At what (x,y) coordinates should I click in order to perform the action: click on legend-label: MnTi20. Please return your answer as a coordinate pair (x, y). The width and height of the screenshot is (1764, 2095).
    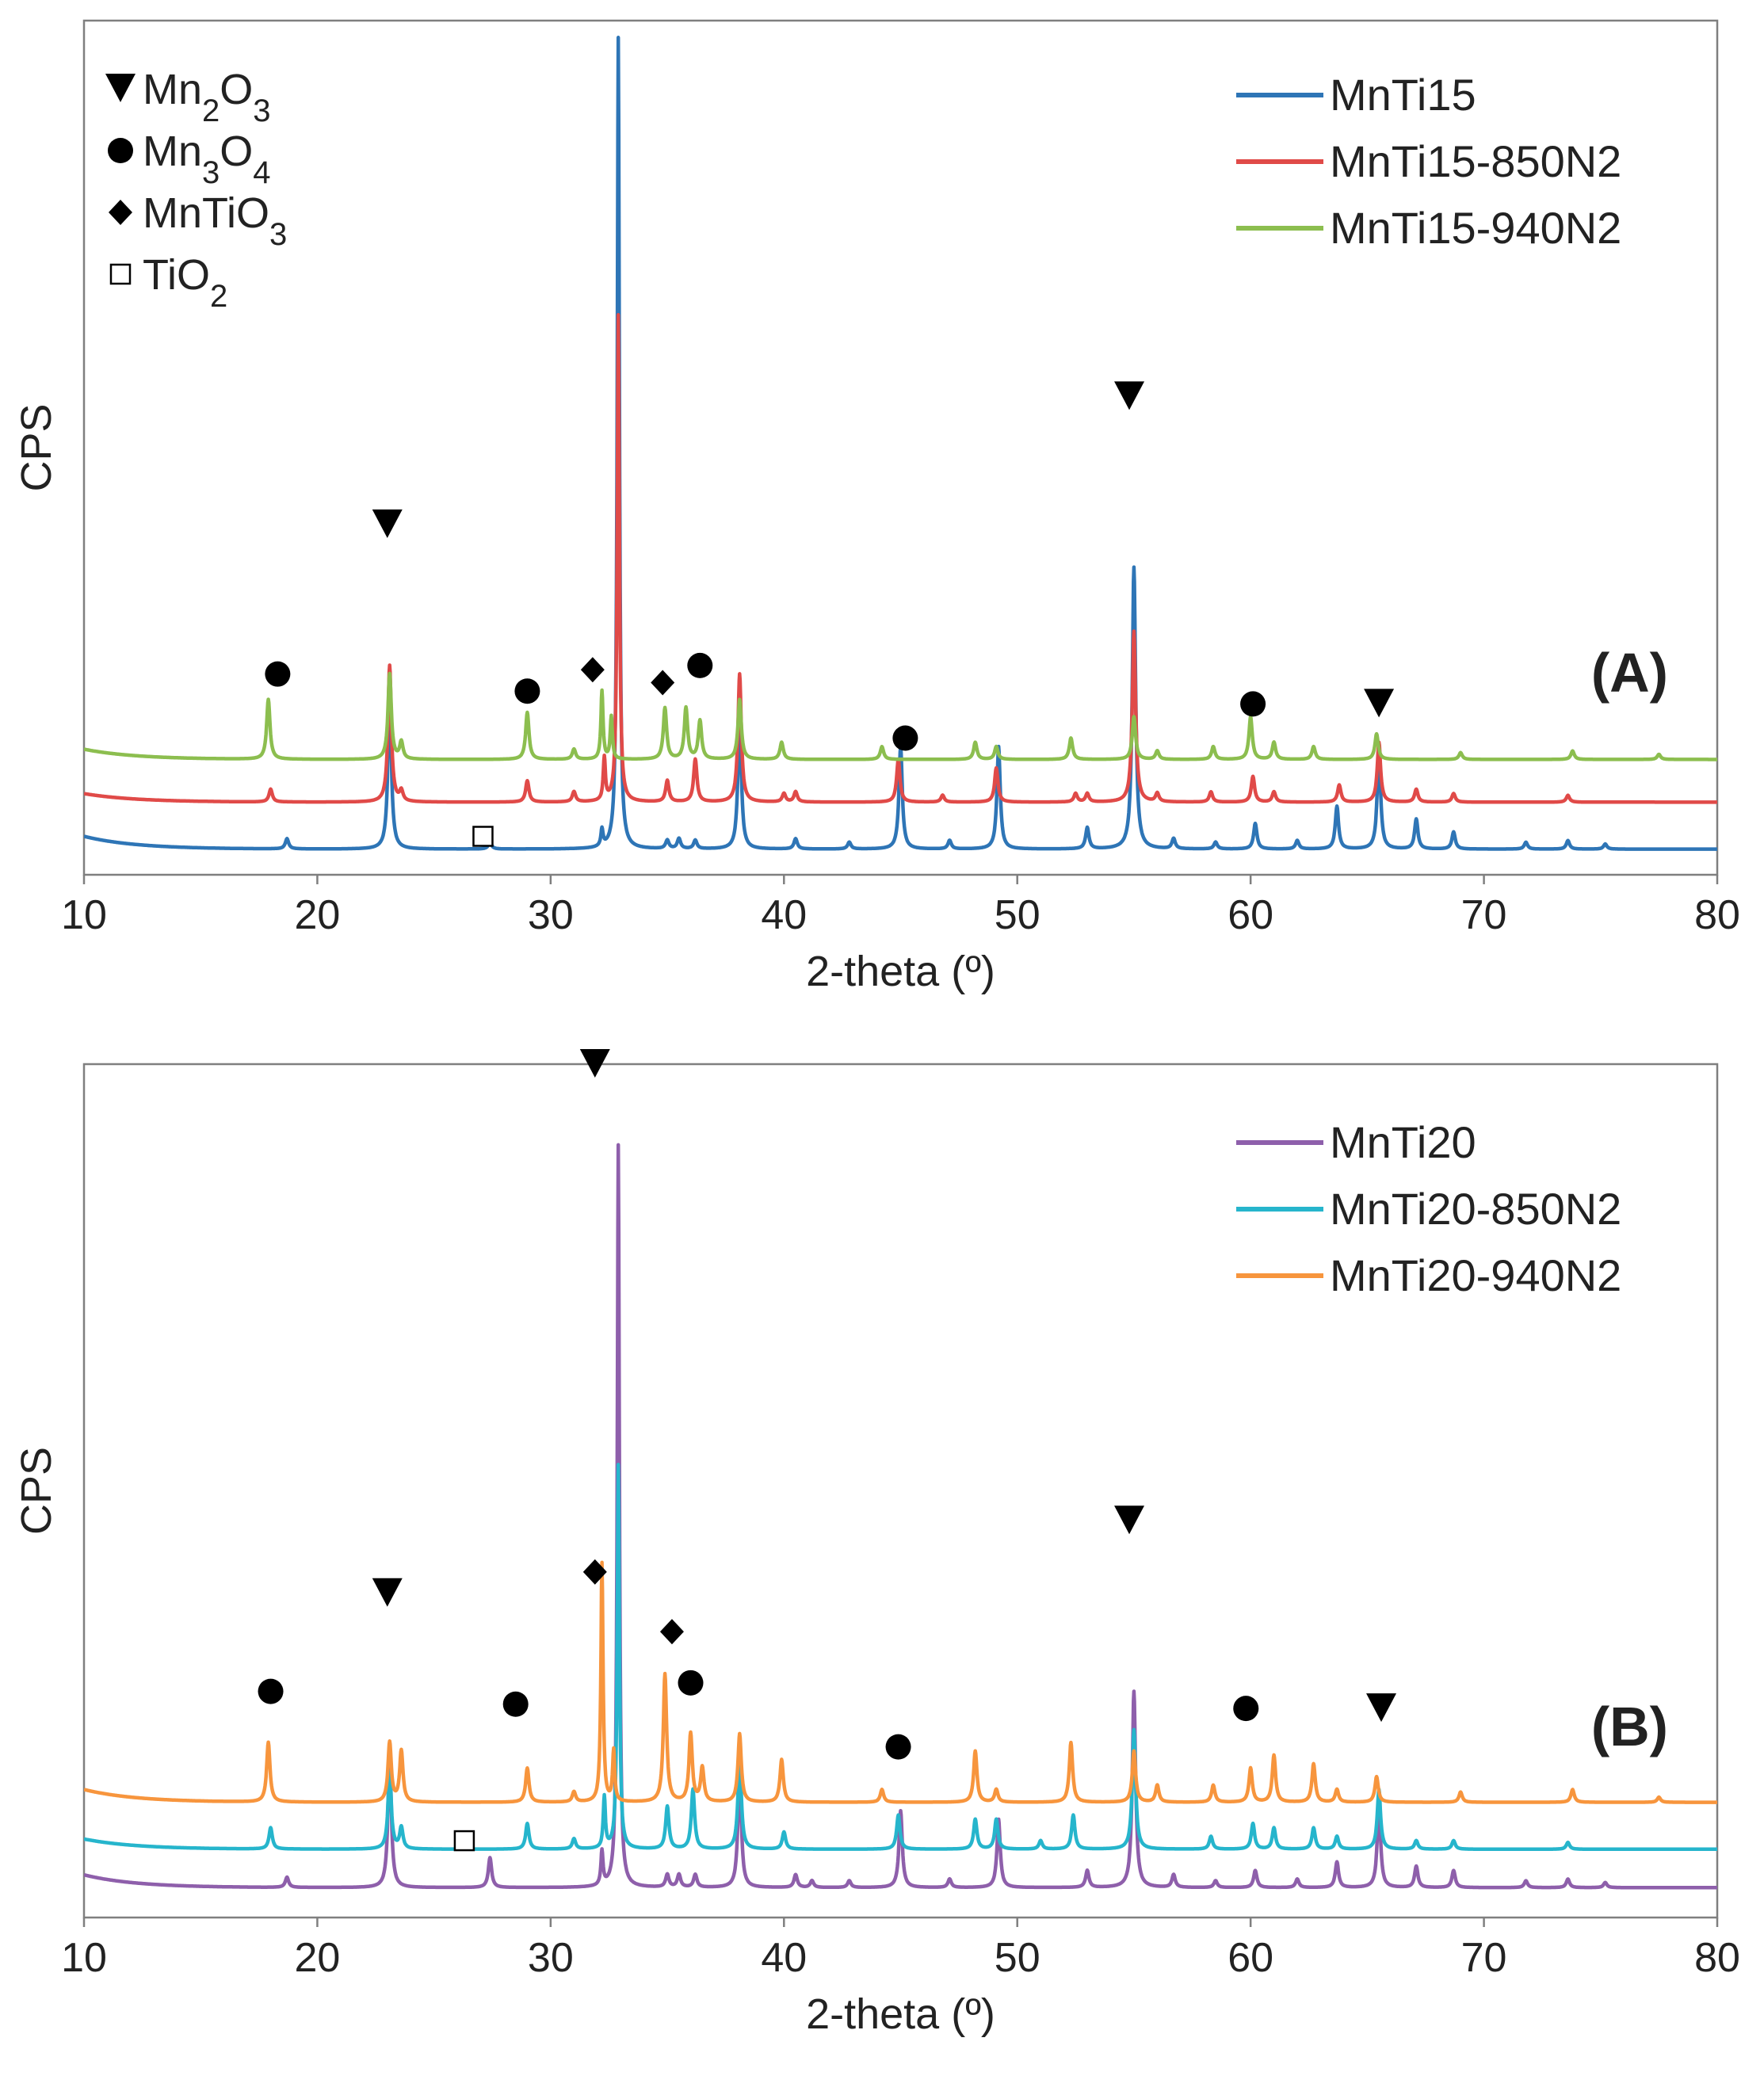
    Looking at the image, I should click on (1403, 1142).